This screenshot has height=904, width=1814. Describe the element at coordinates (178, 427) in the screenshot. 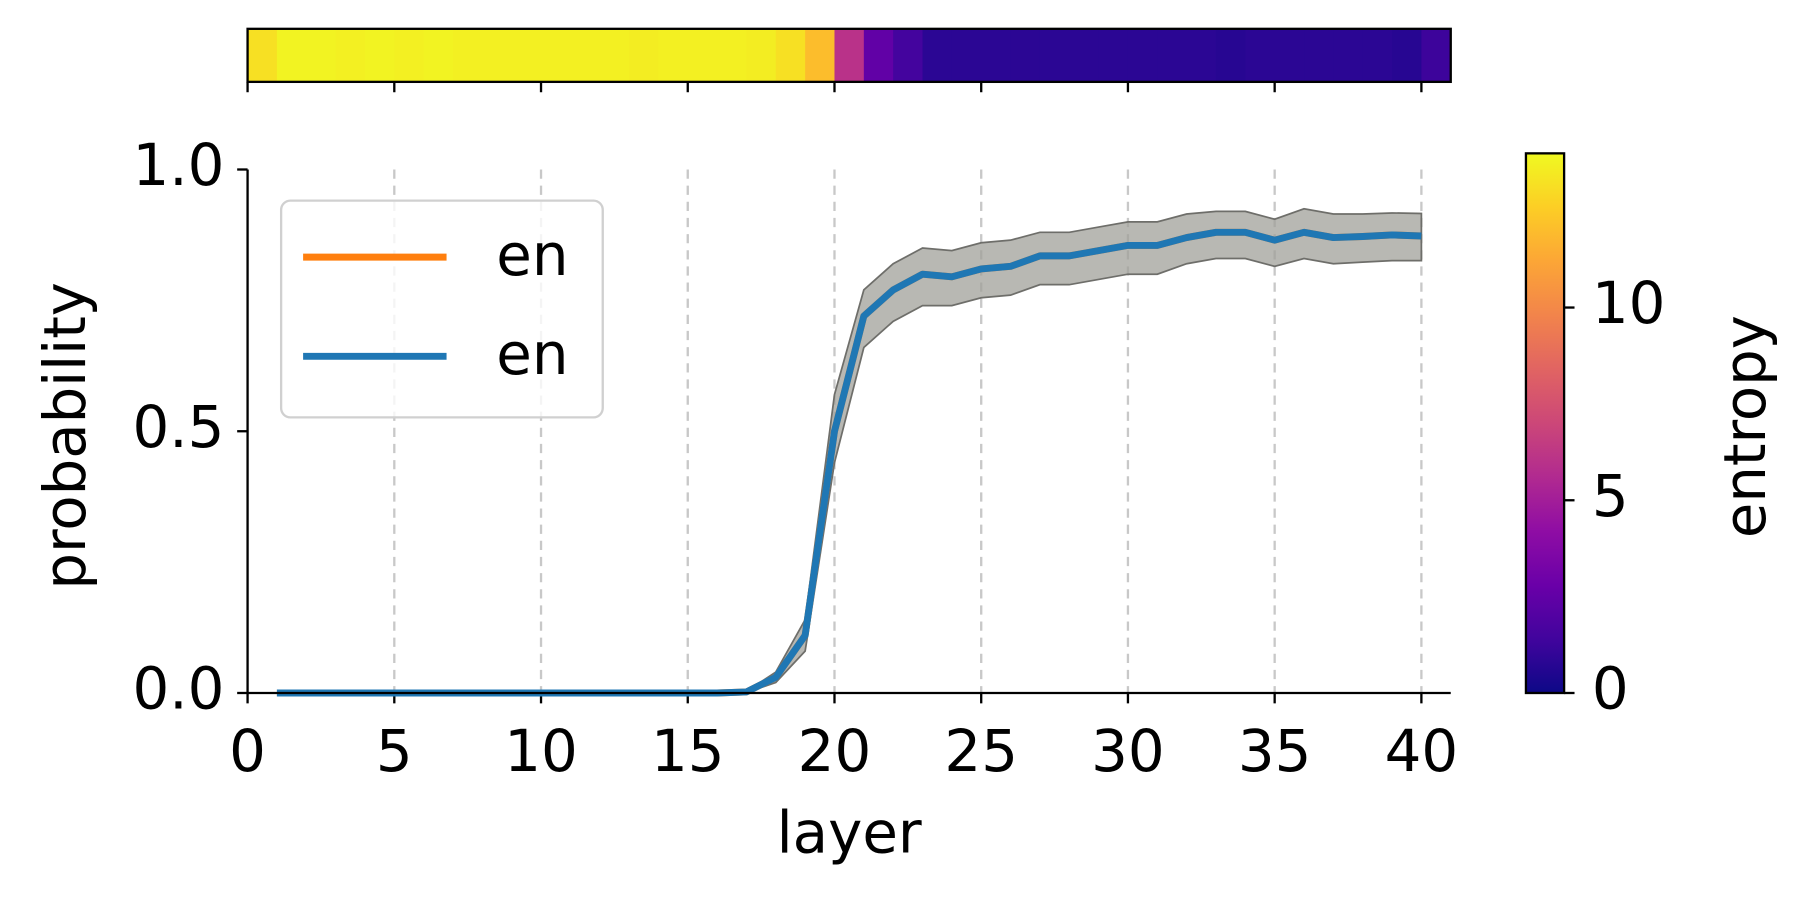

I see `y-tick-label: 0.5` at that location.